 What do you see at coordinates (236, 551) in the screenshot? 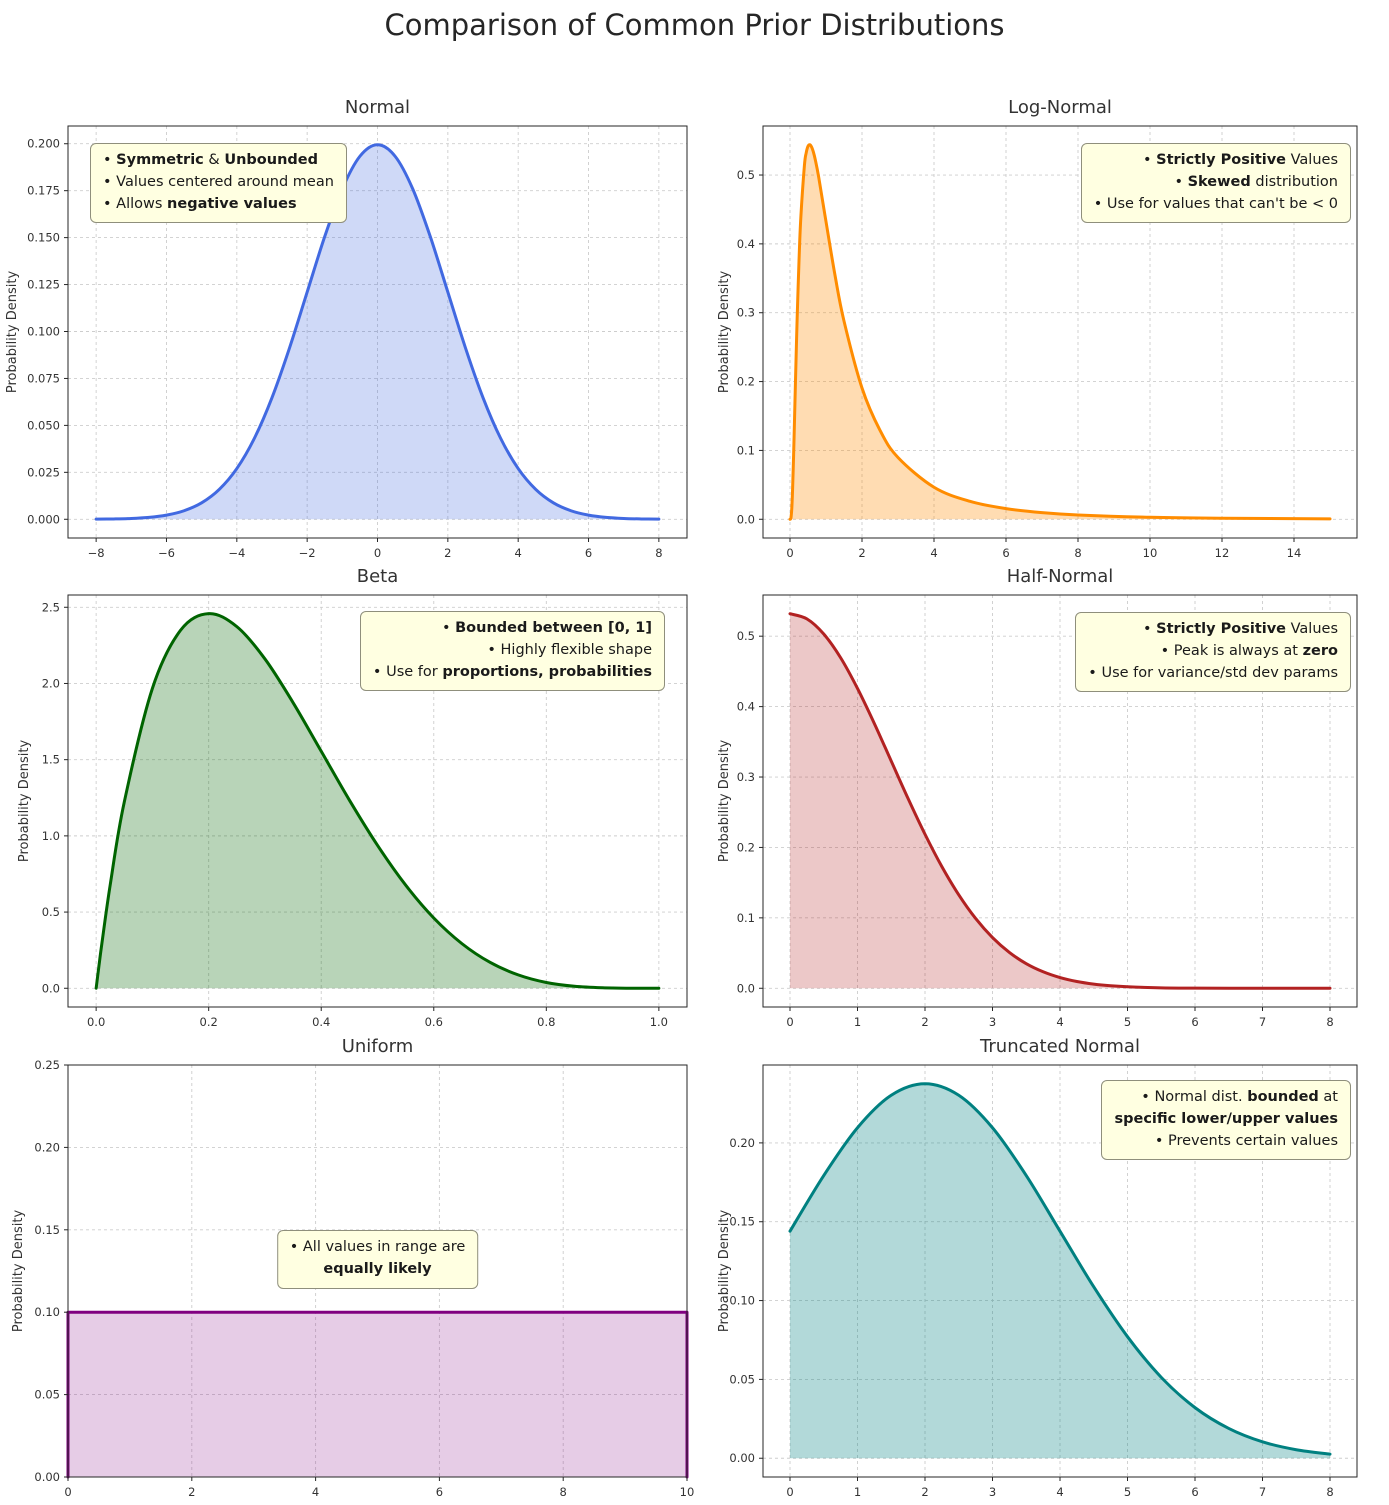
I see `x-tick-label: −4` at bounding box center [236, 551].